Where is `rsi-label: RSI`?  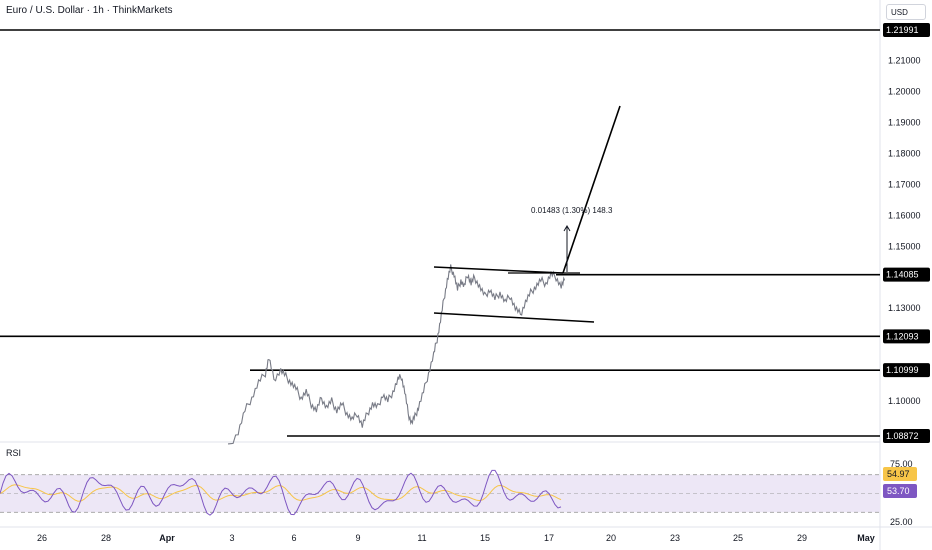 rsi-label: RSI is located at coordinates (14, 453).